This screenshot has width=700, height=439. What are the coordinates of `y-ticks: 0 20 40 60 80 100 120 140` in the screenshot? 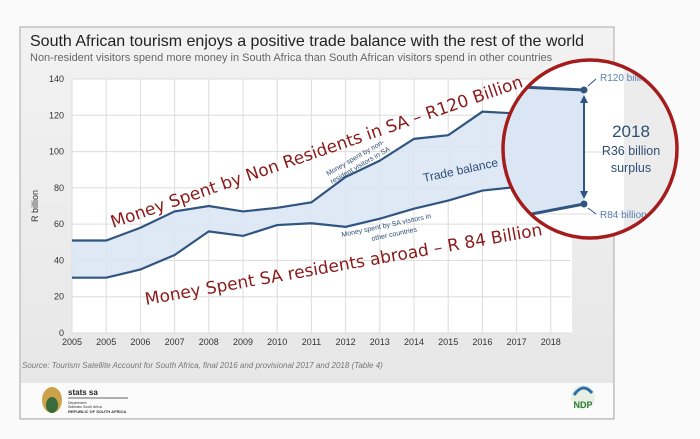 It's located at (56, 206).